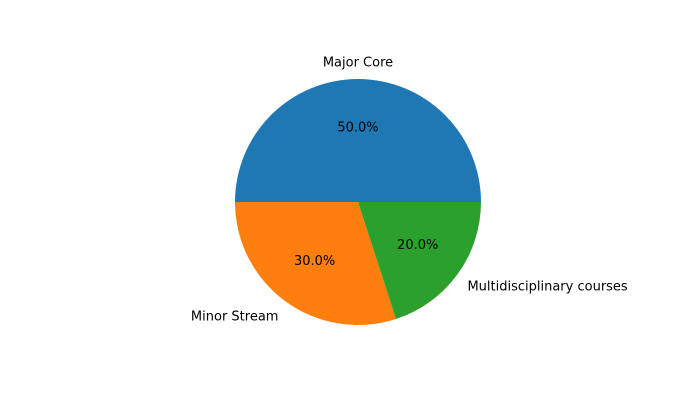 This screenshot has width=700, height=400. I want to click on pie-percent-label-major-core: 50.0%, so click(357, 128).